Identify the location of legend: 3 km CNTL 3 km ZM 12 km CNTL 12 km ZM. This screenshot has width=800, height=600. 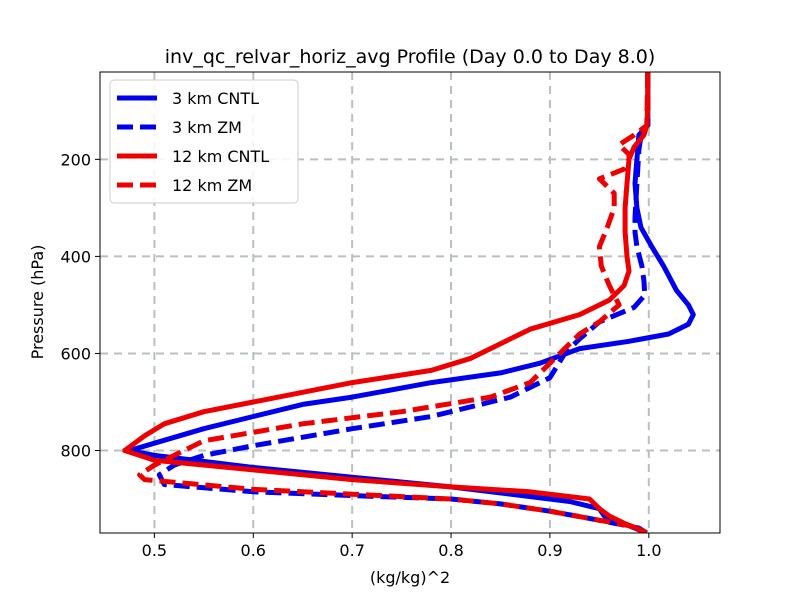
(204, 141).